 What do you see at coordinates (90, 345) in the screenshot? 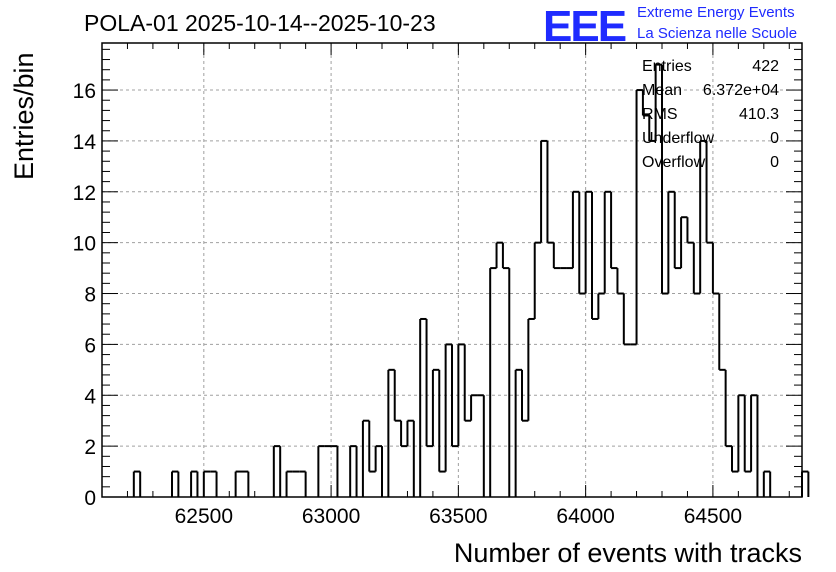
I see `y-tick-label: 6` at bounding box center [90, 345].